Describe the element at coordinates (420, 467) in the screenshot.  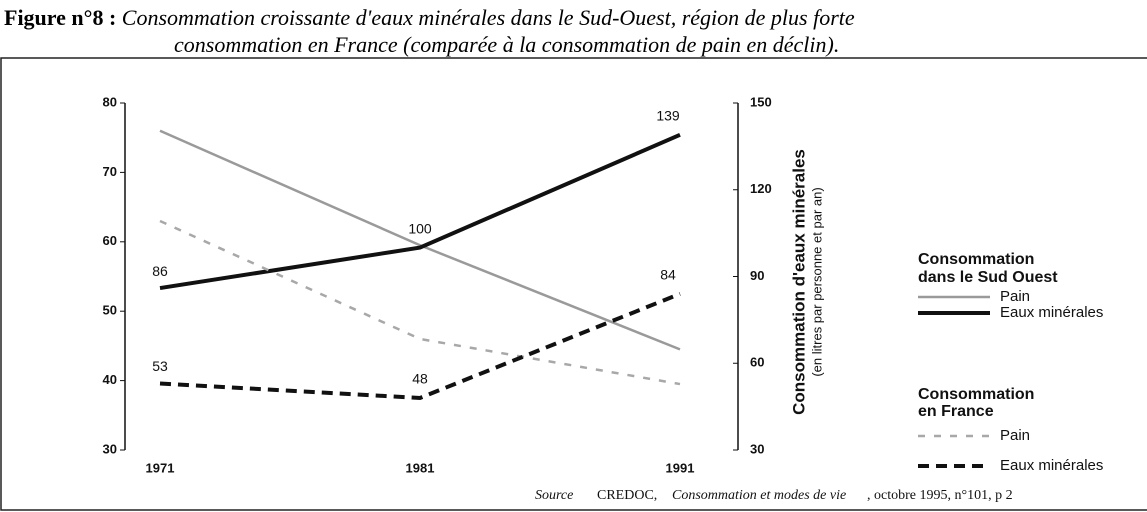
I see `x-tick-label: 1981` at that location.